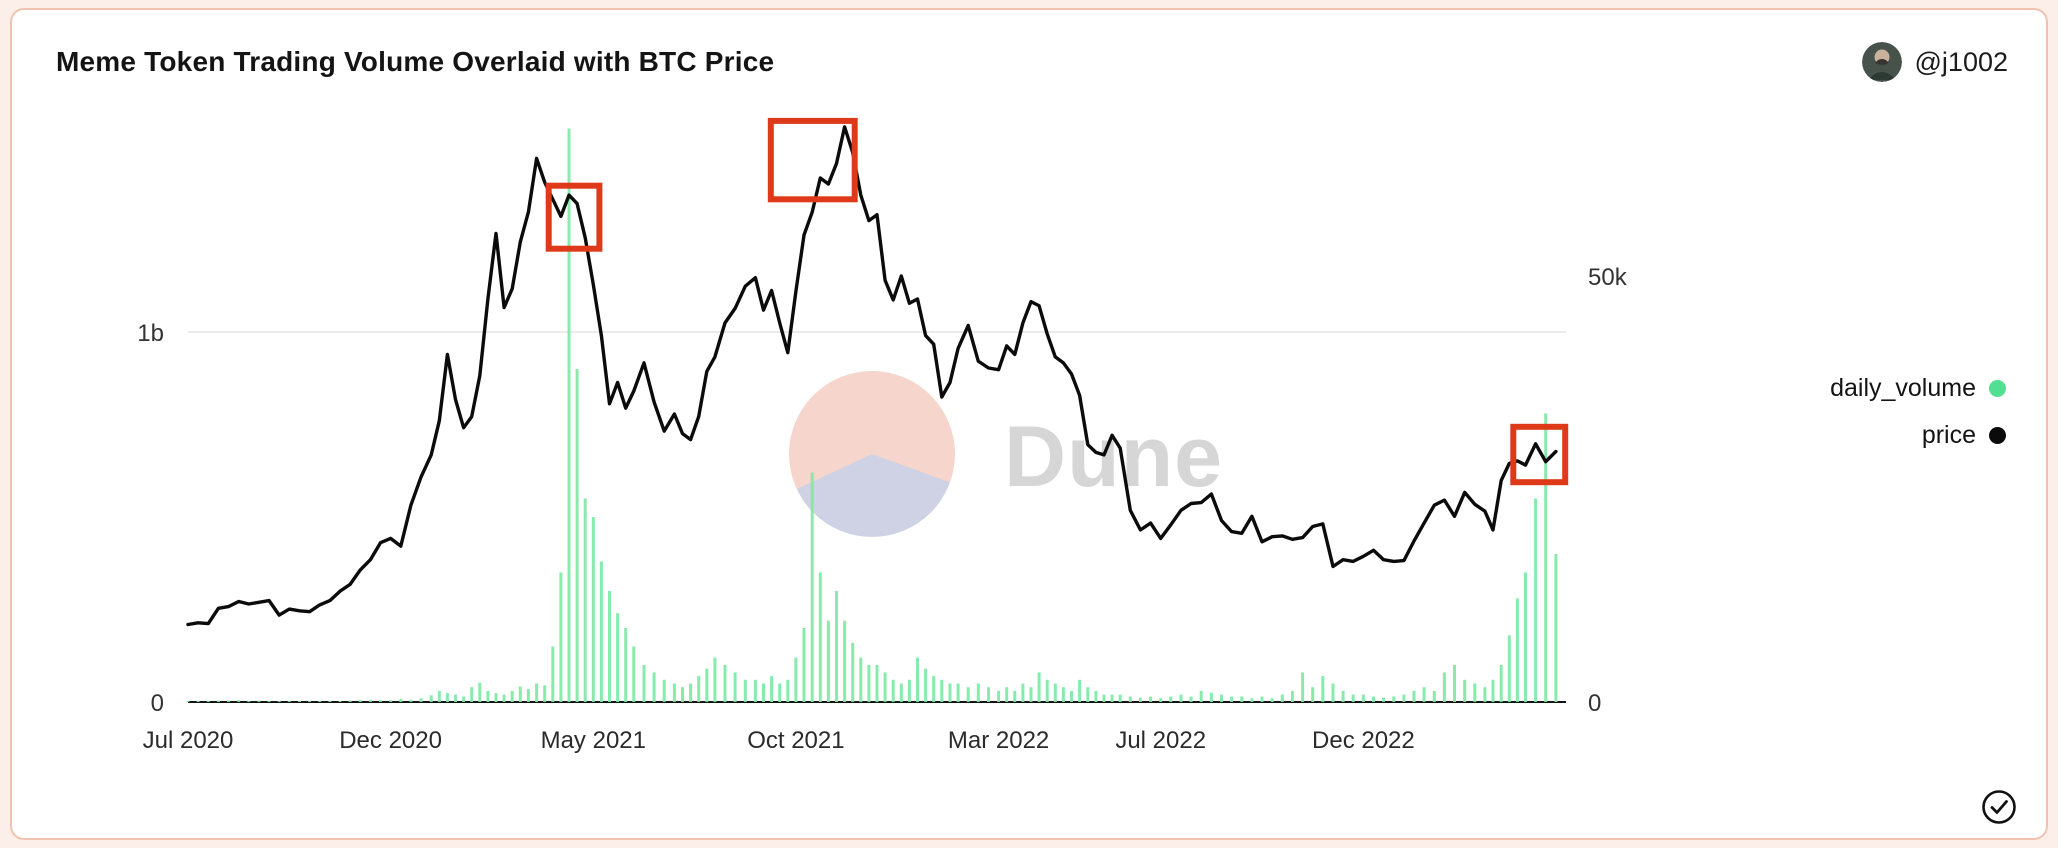 The image size is (2058, 848). I want to click on dune-wordmark-watermark: Dune, so click(1113, 457).